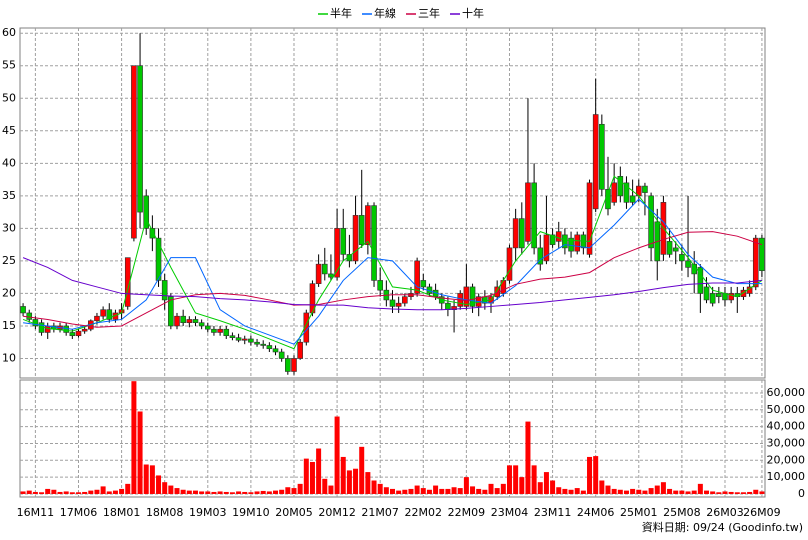 The image size is (808, 540). What do you see at coordinates (9, 357) in the screenshot?
I see `y-tick-label: 10` at bounding box center [9, 357].